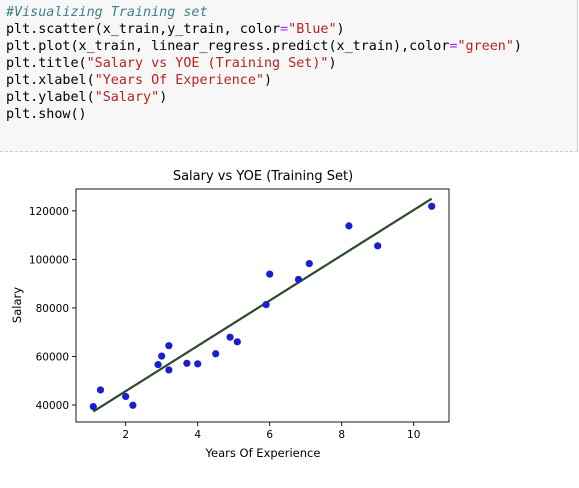  I want to click on y-tick-label: 80000, so click(52, 309).